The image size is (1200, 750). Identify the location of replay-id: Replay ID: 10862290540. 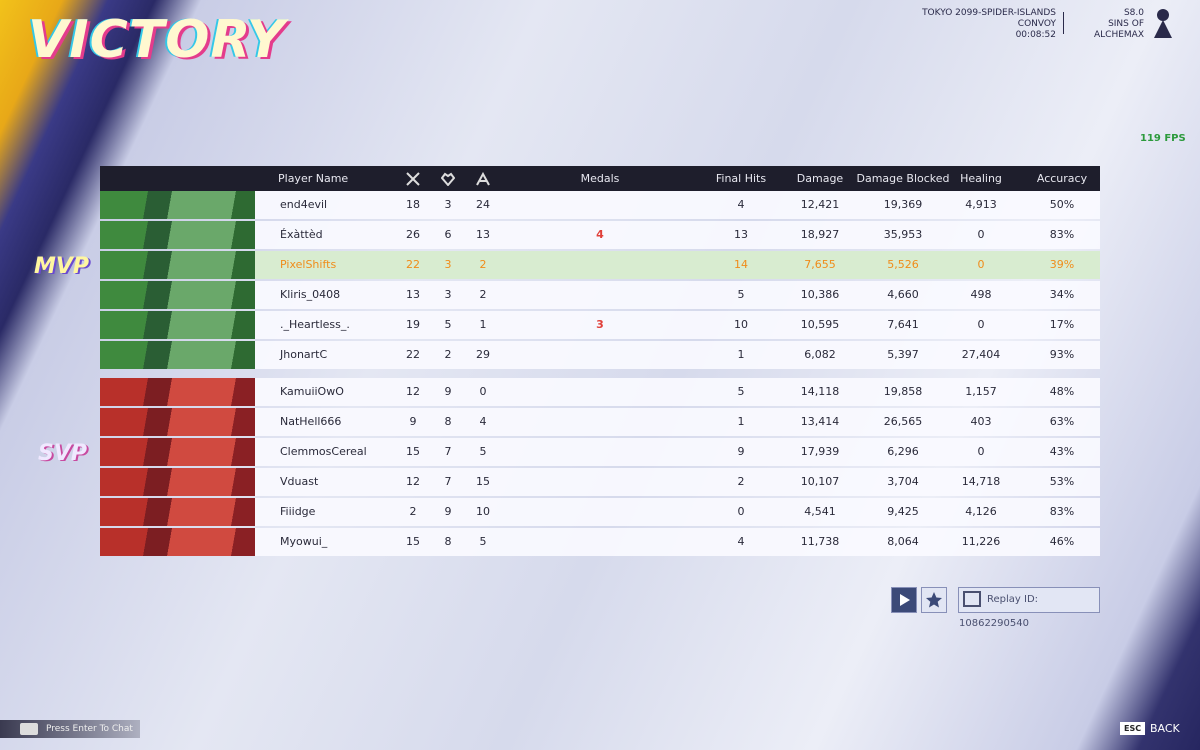
(999, 611).